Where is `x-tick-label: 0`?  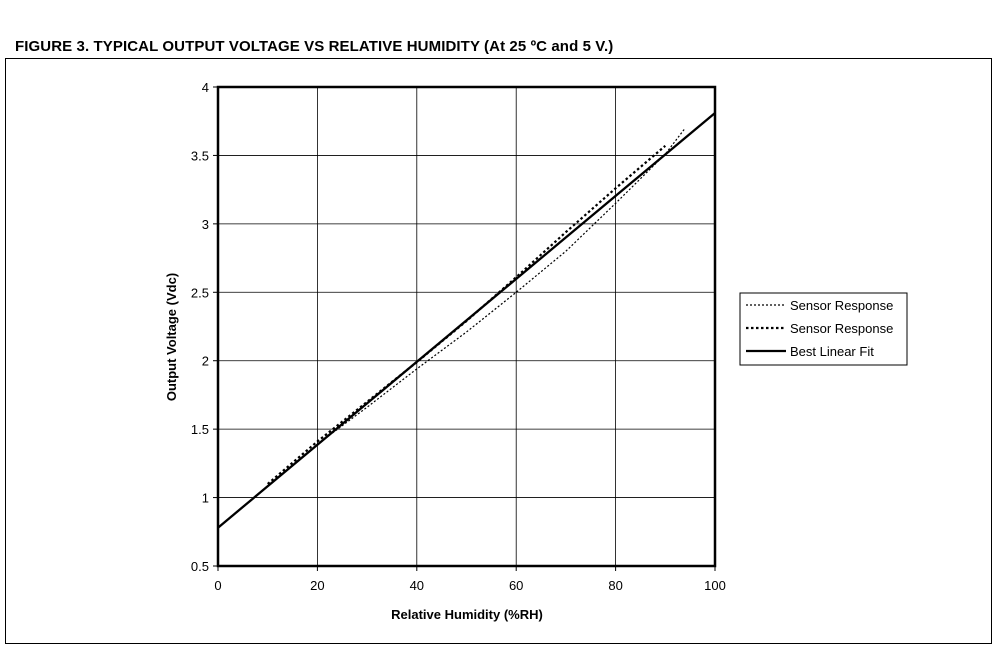
x-tick-label: 0 is located at coordinates (217, 585).